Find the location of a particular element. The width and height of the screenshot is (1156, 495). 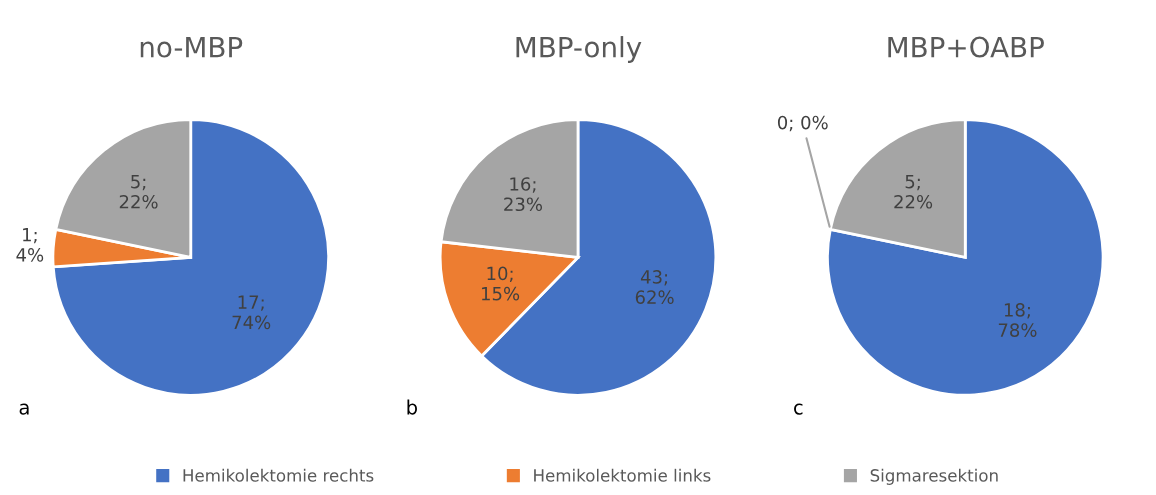

data-label: 16; 23% is located at coordinates (523, 194).